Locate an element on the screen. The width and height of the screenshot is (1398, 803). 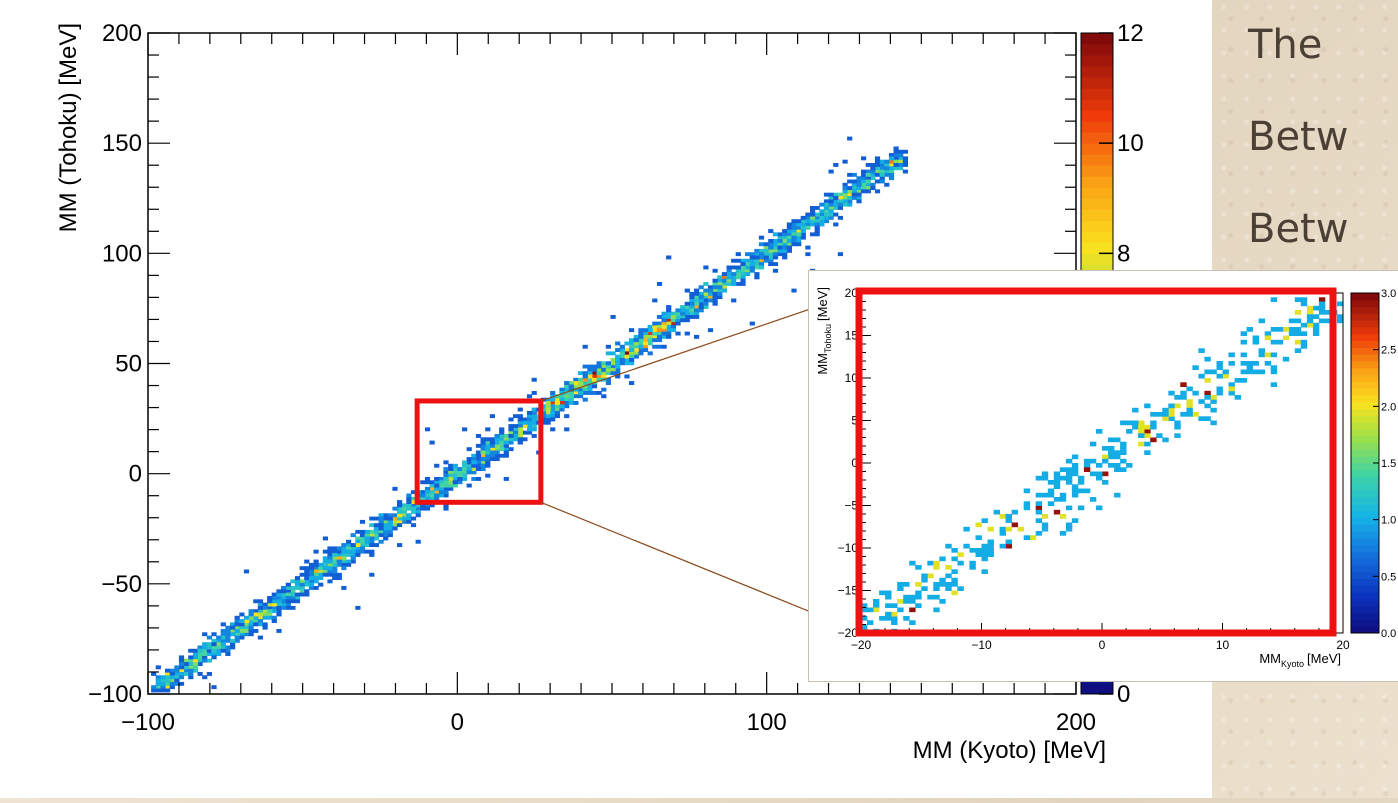
inset-x-axis-label: MMKyoto [MeV] is located at coordinates (1300, 660).